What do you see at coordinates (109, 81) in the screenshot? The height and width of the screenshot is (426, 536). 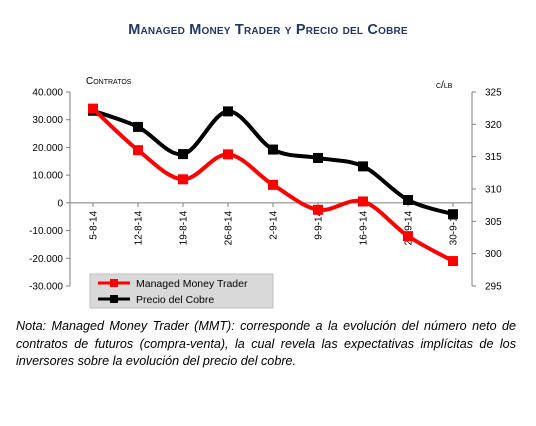 I see `left-axis-title: Contratos` at bounding box center [109, 81].